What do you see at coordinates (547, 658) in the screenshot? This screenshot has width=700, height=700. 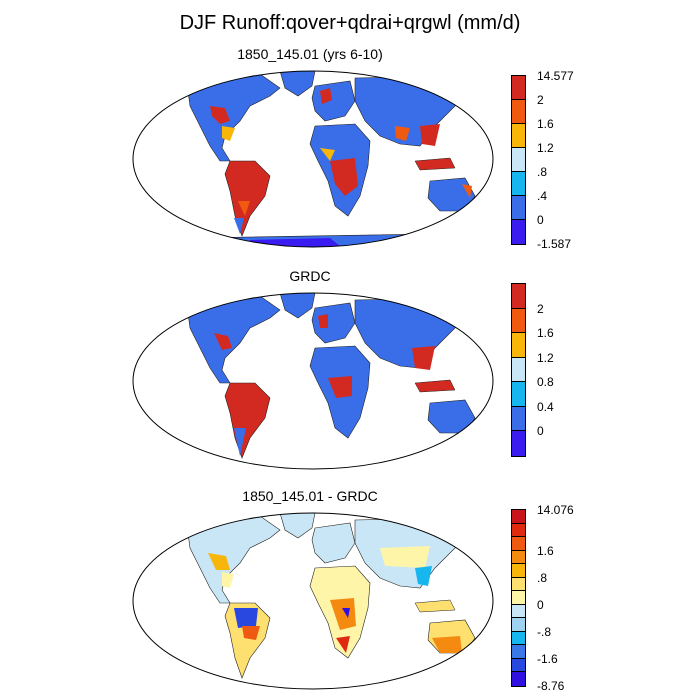 I see `colorbar-tick-label: -1.6` at bounding box center [547, 658].